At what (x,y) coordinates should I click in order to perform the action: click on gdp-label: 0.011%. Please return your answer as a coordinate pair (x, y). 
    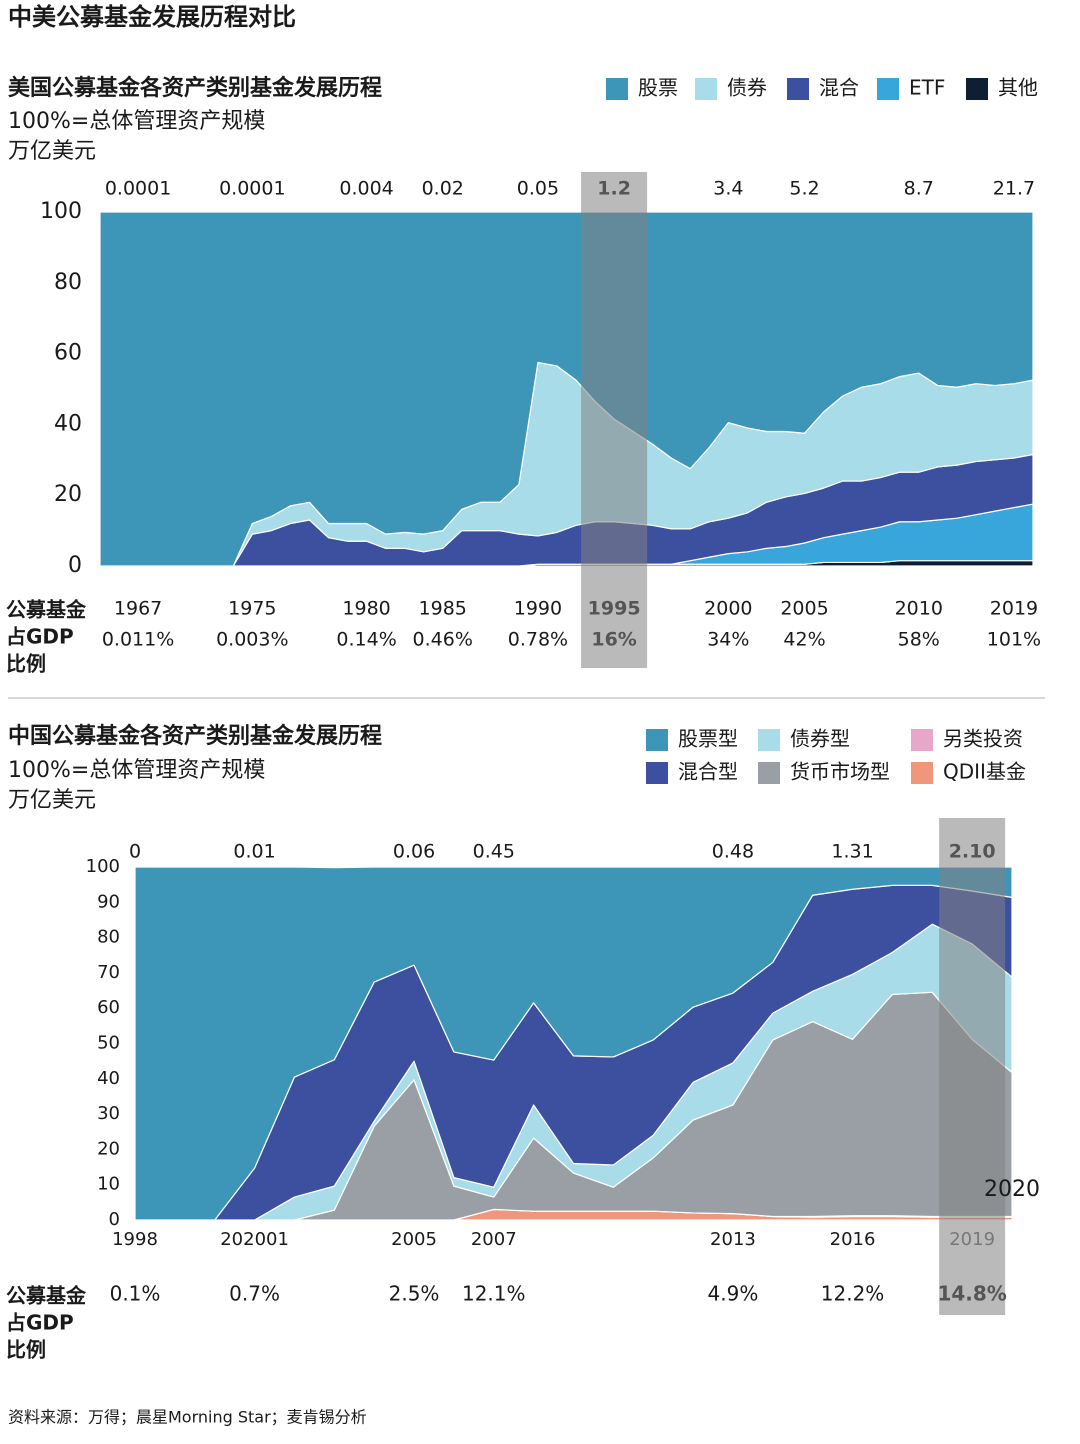
    Looking at the image, I should click on (138, 640).